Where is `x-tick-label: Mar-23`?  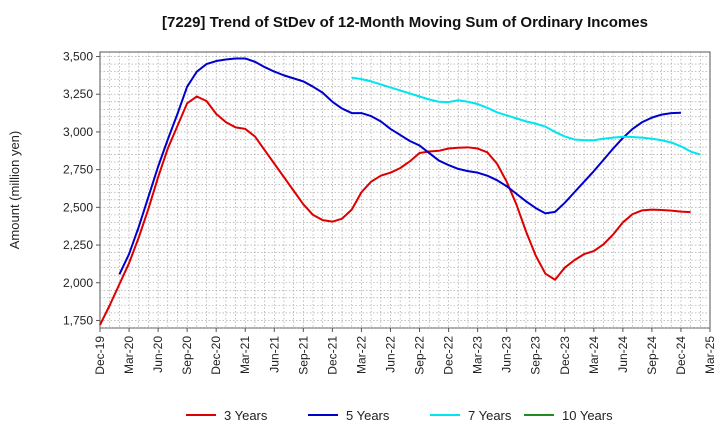 x-tick-label: Mar-23 is located at coordinates (478, 355).